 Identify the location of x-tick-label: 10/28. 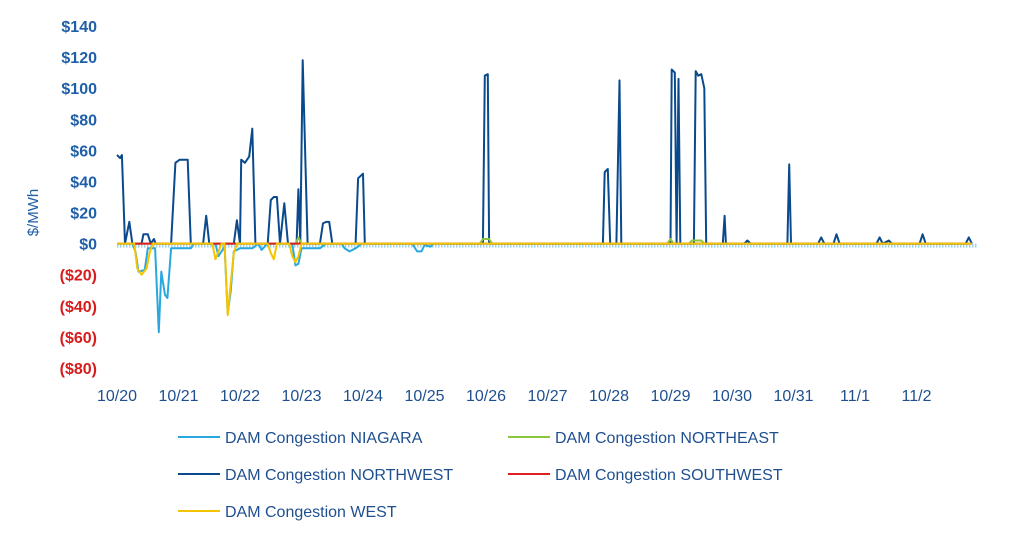
(609, 396).